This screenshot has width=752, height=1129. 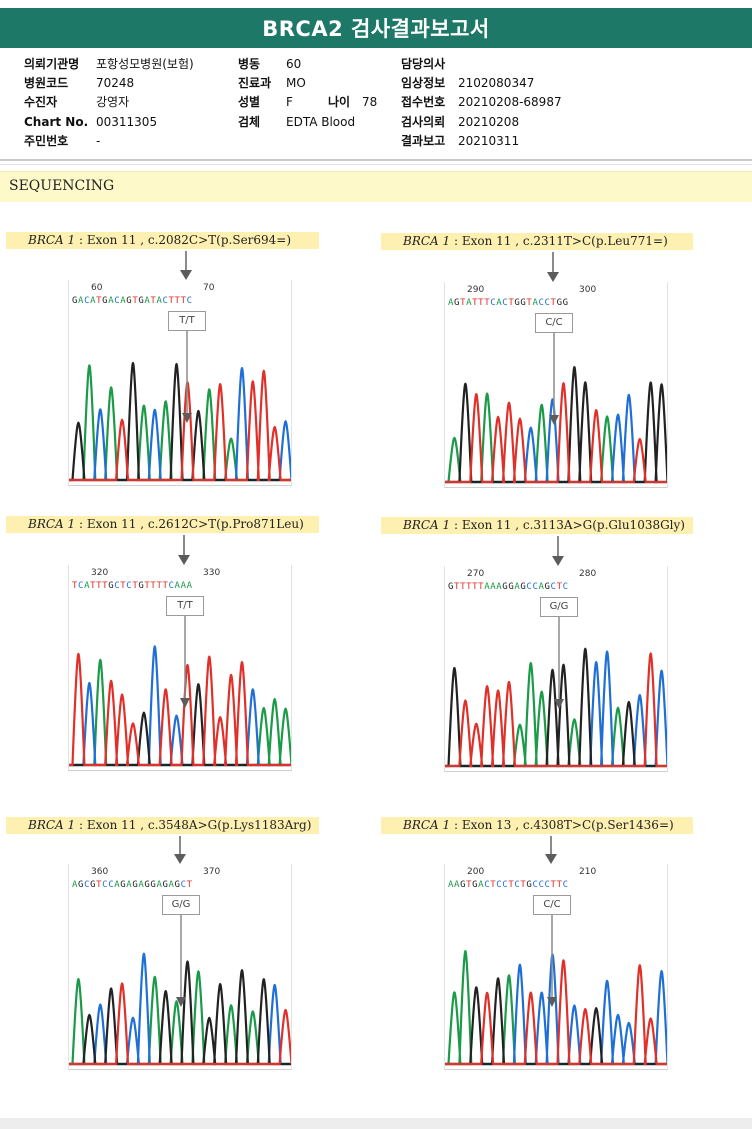 What do you see at coordinates (537, 241) in the screenshot?
I see `variant-label: BRCA 1 : Exon 11 , c.2311T>C(p.Leu771=)` at bounding box center [537, 241].